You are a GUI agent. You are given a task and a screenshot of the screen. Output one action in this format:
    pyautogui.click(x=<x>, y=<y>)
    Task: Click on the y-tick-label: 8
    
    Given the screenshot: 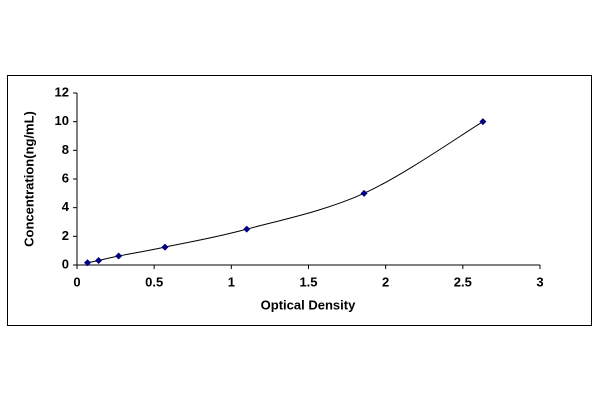 What is the action you would take?
    pyautogui.click(x=65, y=149)
    